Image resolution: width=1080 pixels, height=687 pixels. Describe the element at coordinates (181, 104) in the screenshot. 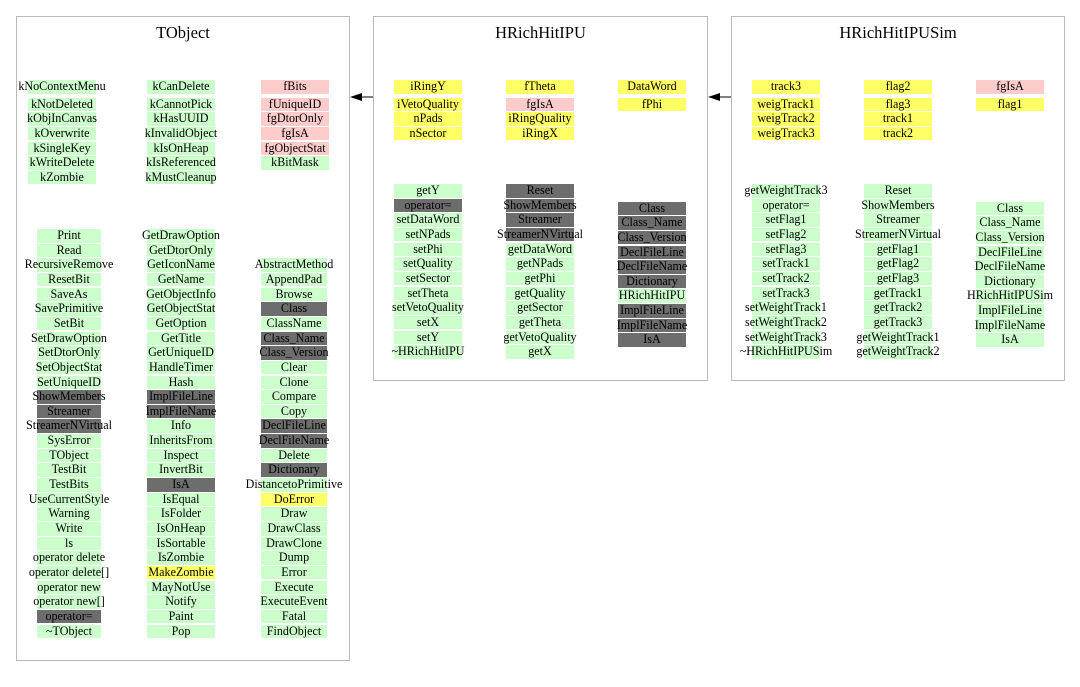

I see `member-kcannotpick: kCannotPick` at that location.